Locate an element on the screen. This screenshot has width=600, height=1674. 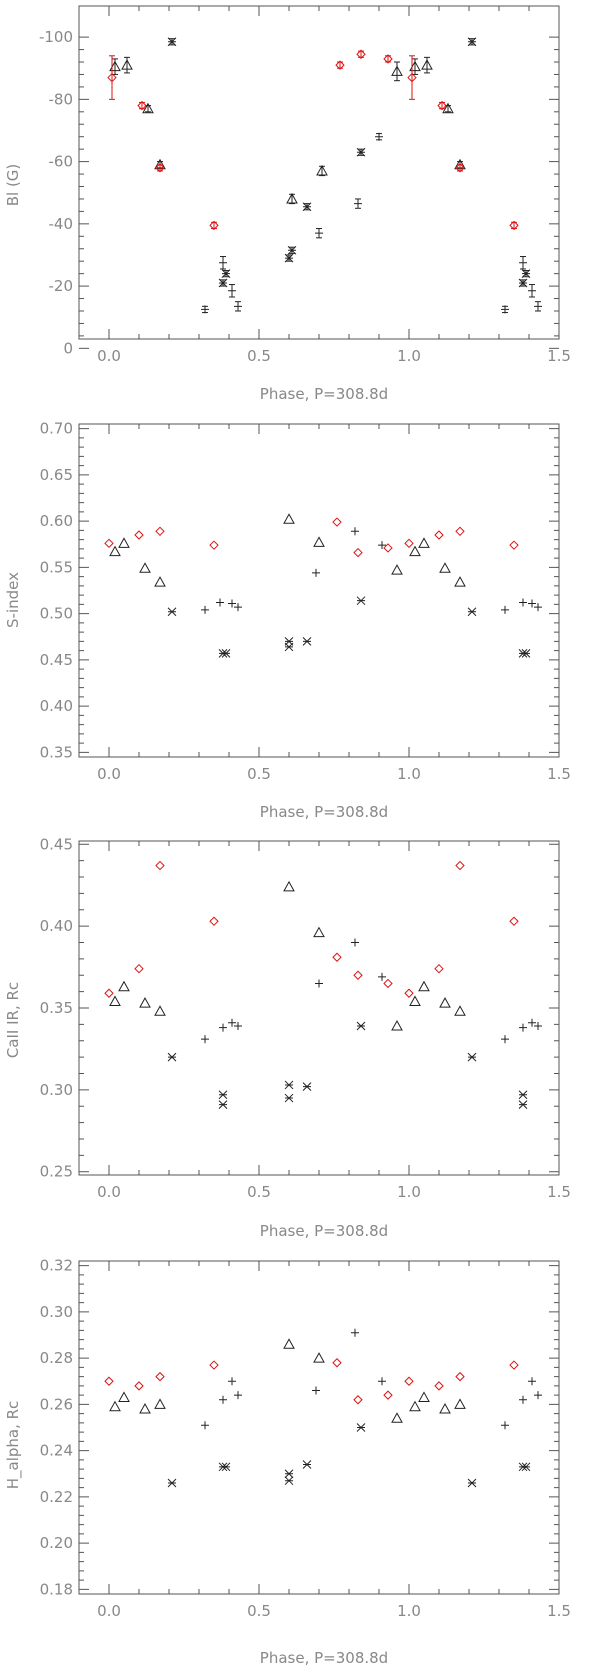
y-tick-label: 0.65 is located at coordinates (56, 475).